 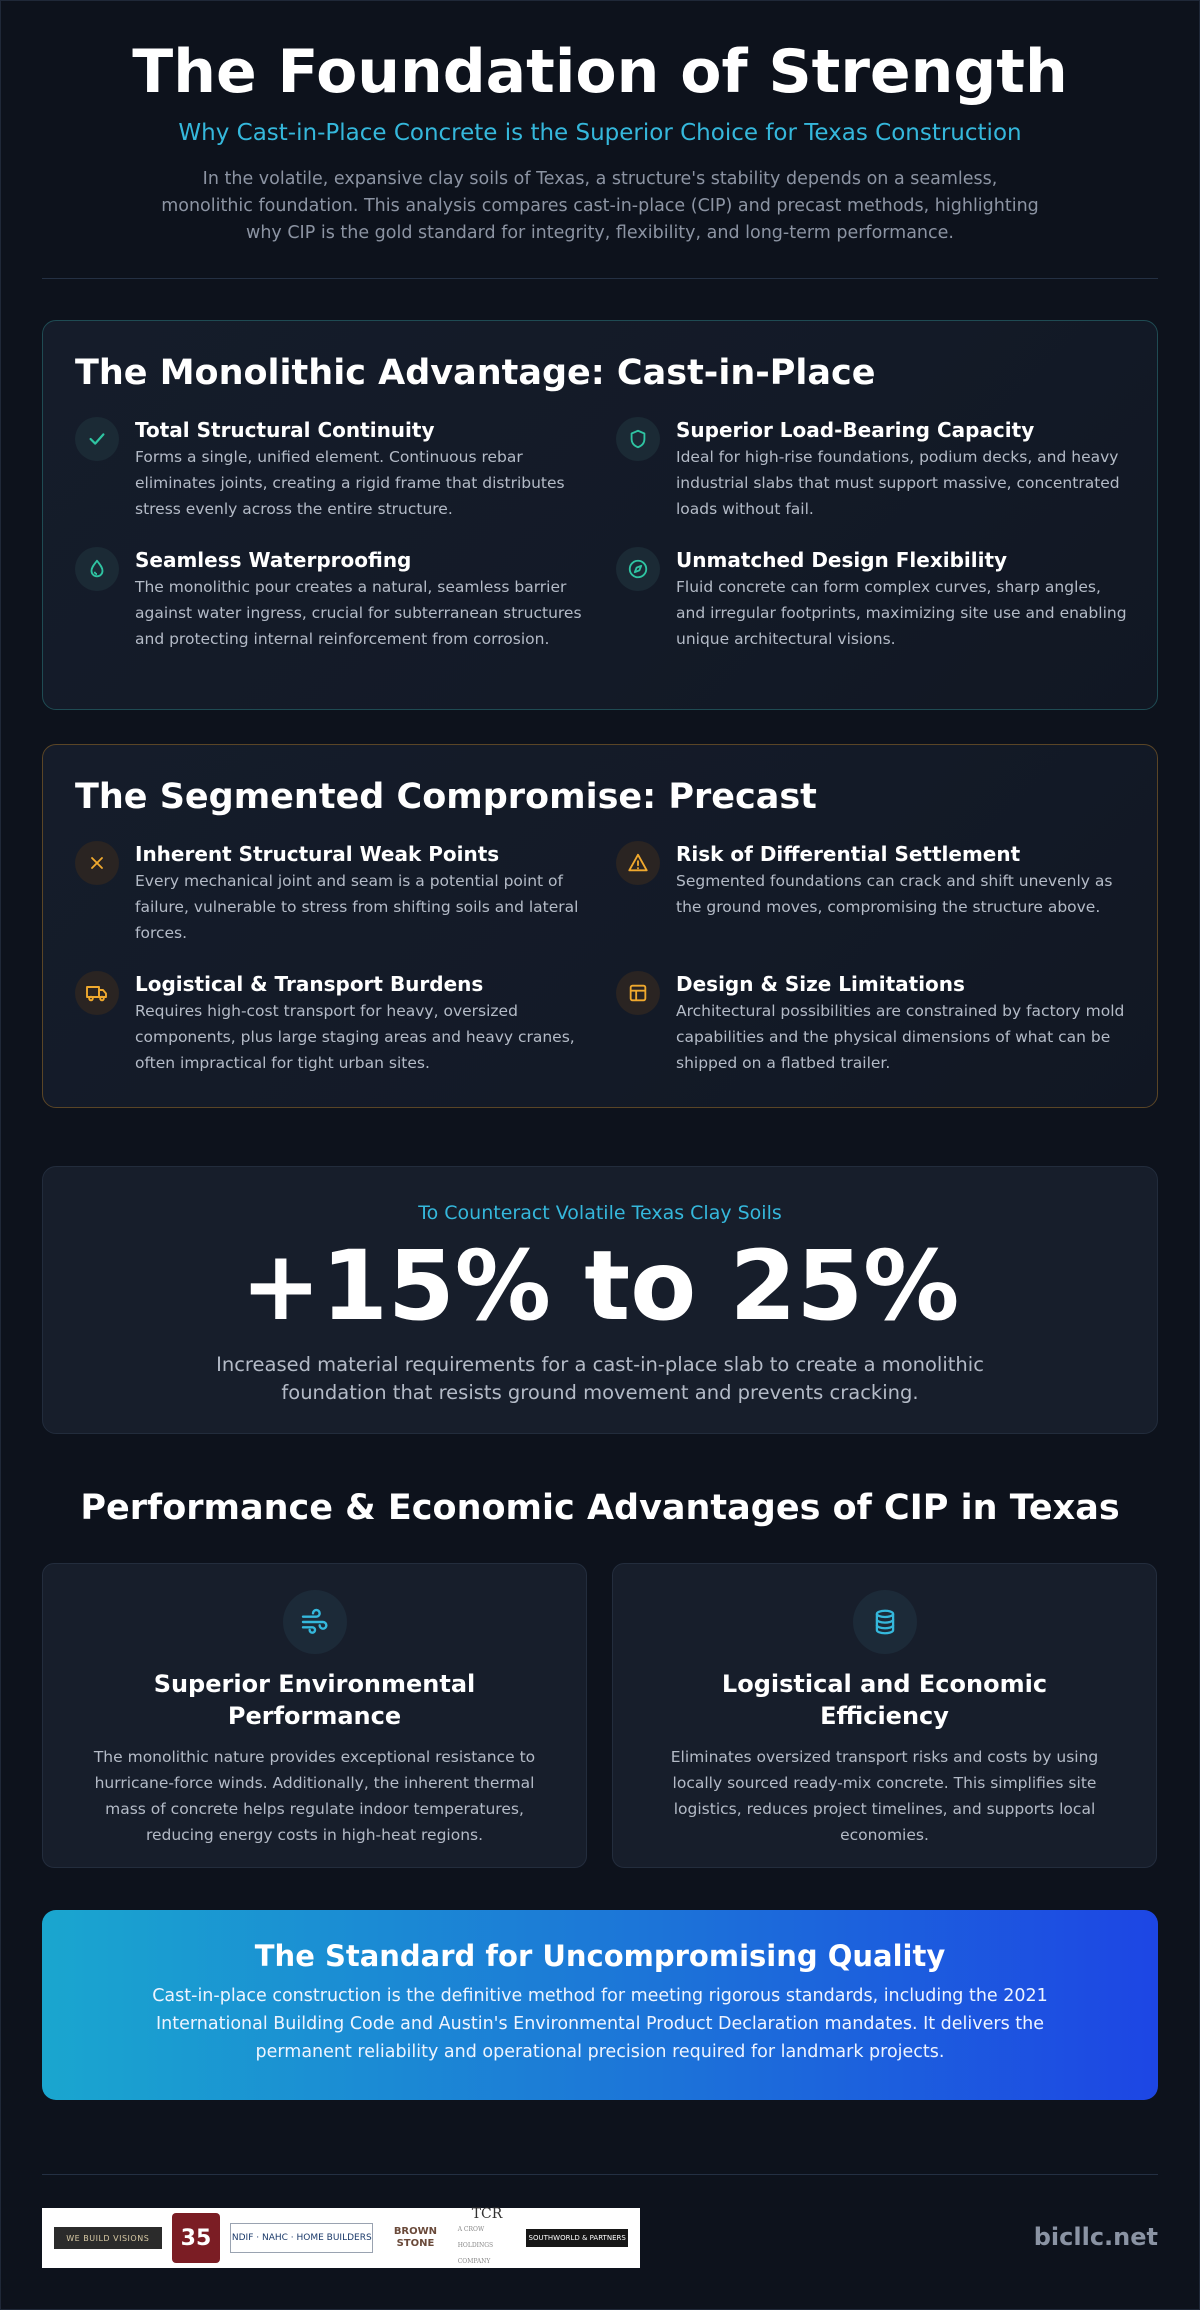 What do you see at coordinates (1095, 2237) in the screenshot?
I see `site-link: bicllc.net` at bounding box center [1095, 2237].